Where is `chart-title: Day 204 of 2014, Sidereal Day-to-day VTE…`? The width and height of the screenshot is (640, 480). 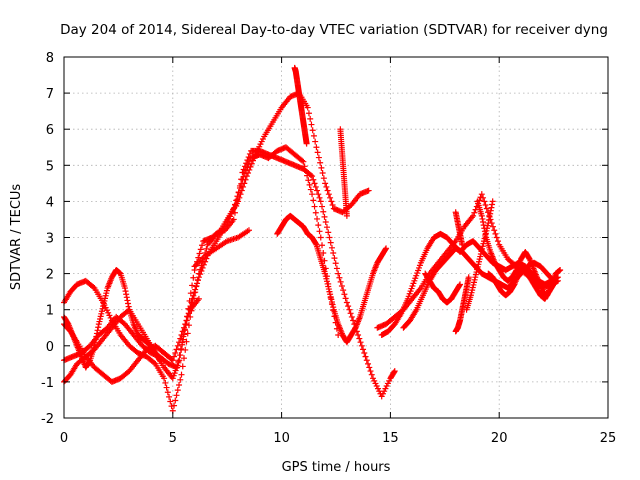
chart-title: Day 204 of 2014, Sidereal Day-to-day VTE… is located at coordinates (334, 30).